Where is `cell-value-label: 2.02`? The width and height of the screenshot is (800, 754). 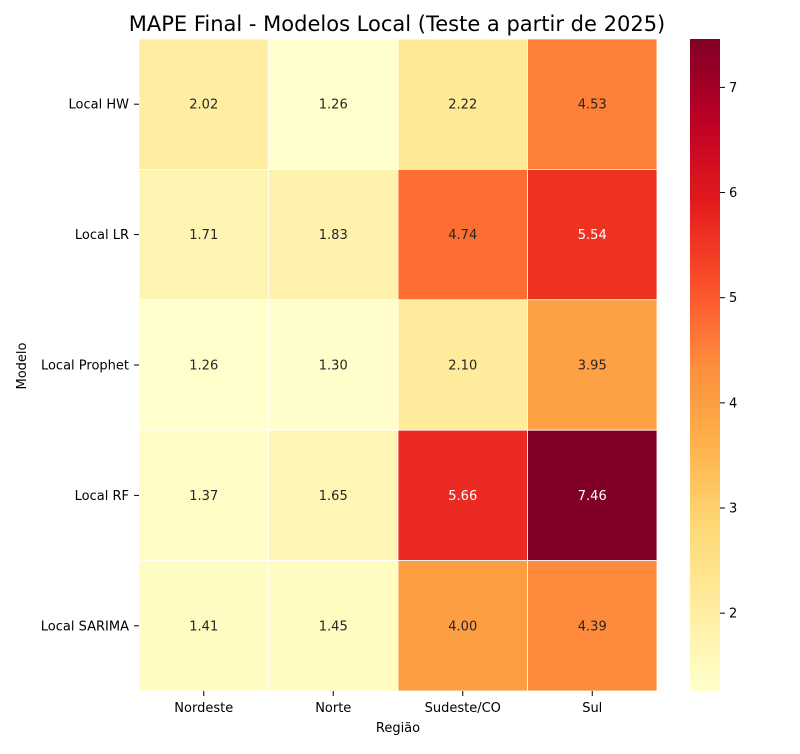 cell-value-label: 2.02 is located at coordinates (203, 105).